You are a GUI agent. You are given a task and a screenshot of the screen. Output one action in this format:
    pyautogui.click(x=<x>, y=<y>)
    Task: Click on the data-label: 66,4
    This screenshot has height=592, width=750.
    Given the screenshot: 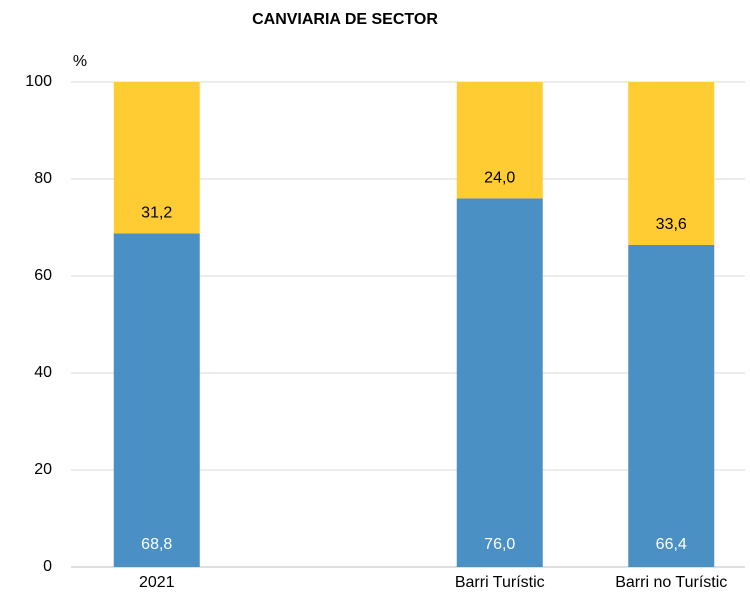 What is the action you would take?
    pyautogui.click(x=671, y=544)
    